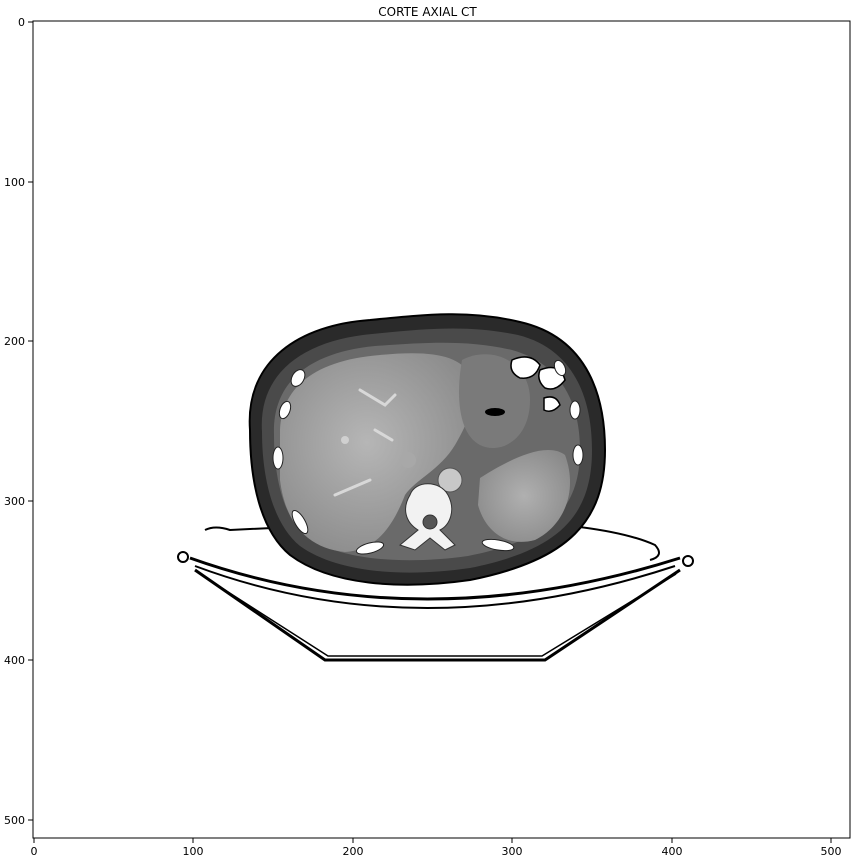  What do you see at coordinates (538, 384) in the screenshot?
I see `bowel-gas` at bounding box center [538, 384].